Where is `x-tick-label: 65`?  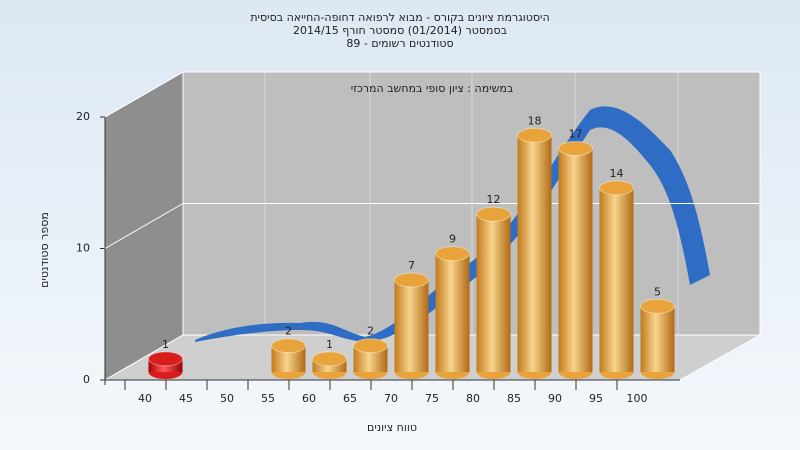 x-tick-label: 65 is located at coordinates (350, 398).